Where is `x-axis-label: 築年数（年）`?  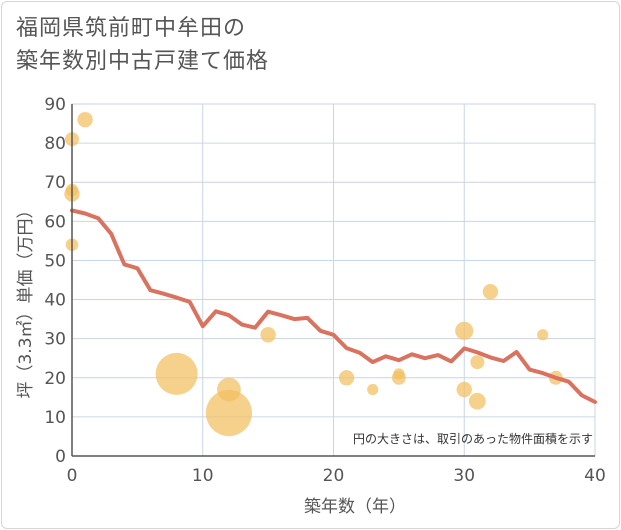
x-axis-label: 築年数（年） is located at coordinates (355, 507).